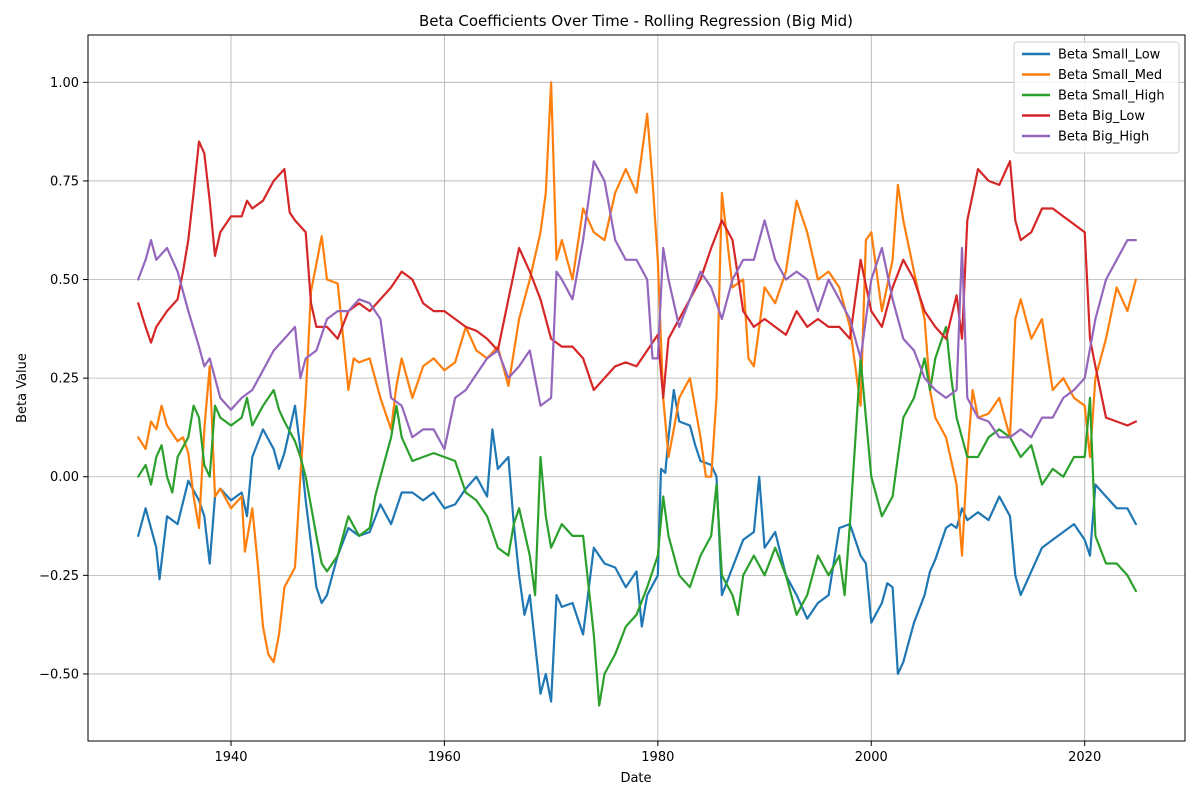 The width and height of the screenshot is (1200, 804). What do you see at coordinates (64, 477) in the screenshot?
I see `y-tick-label: 0.00` at bounding box center [64, 477].